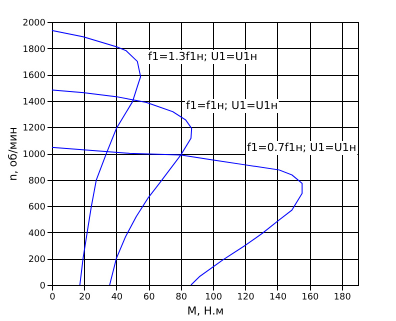 The height and width of the screenshot is (321, 396). I want to click on annotation: f1=1.3f1н; U1=U1н, so click(203, 56).